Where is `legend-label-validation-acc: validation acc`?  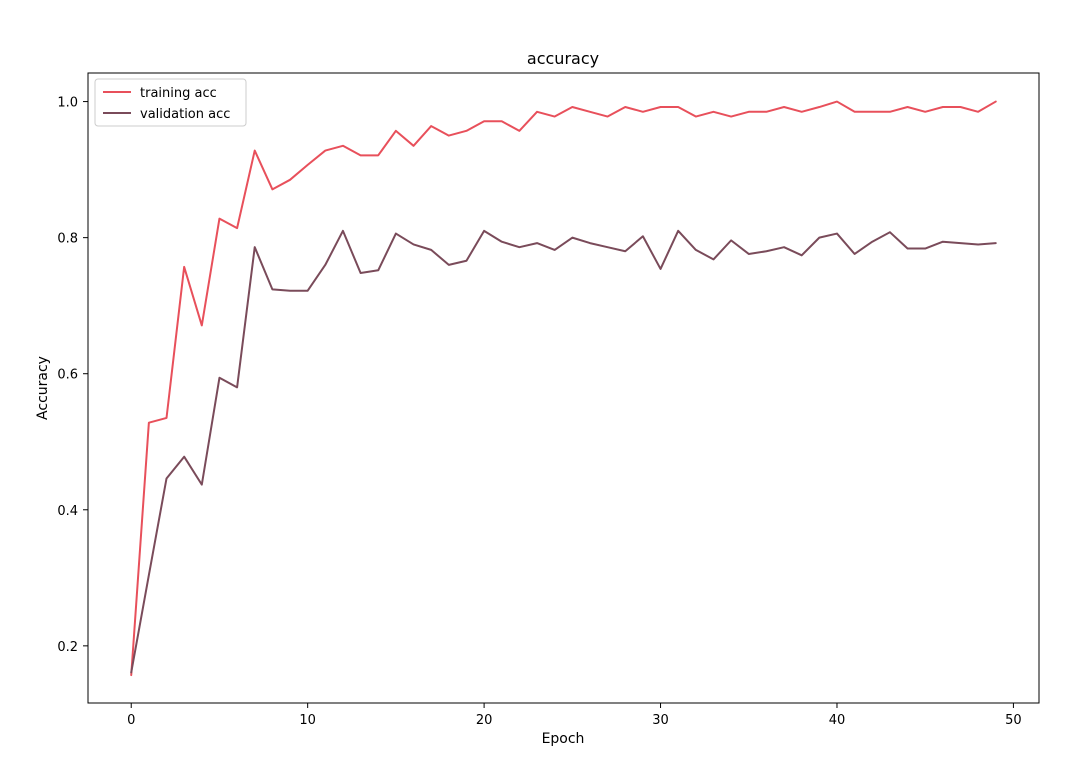 legend-label-validation-acc: validation acc is located at coordinates (185, 114).